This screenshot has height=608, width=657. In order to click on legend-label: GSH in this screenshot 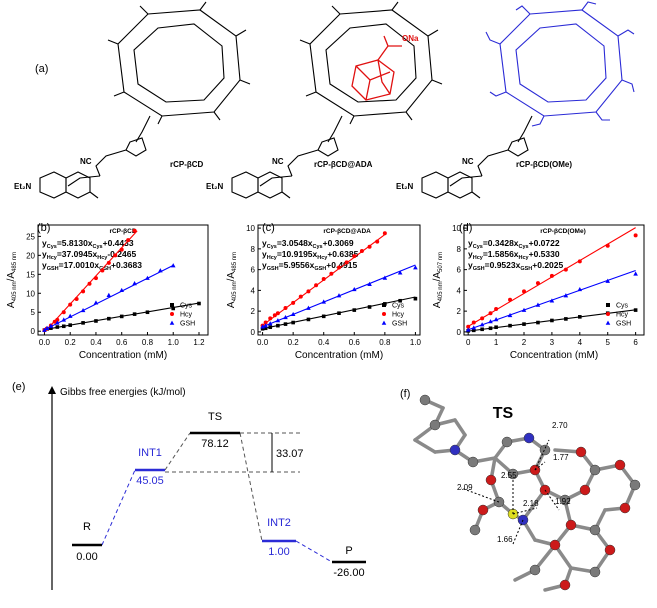, I will do `click(187, 324)`.